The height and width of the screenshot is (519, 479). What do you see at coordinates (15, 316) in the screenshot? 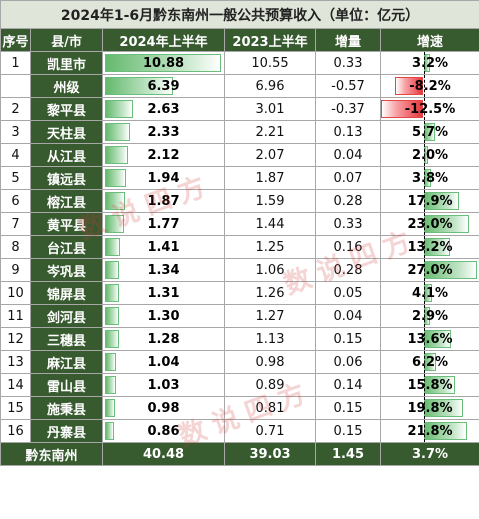
I see `row-index: 11` at bounding box center [15, 316].